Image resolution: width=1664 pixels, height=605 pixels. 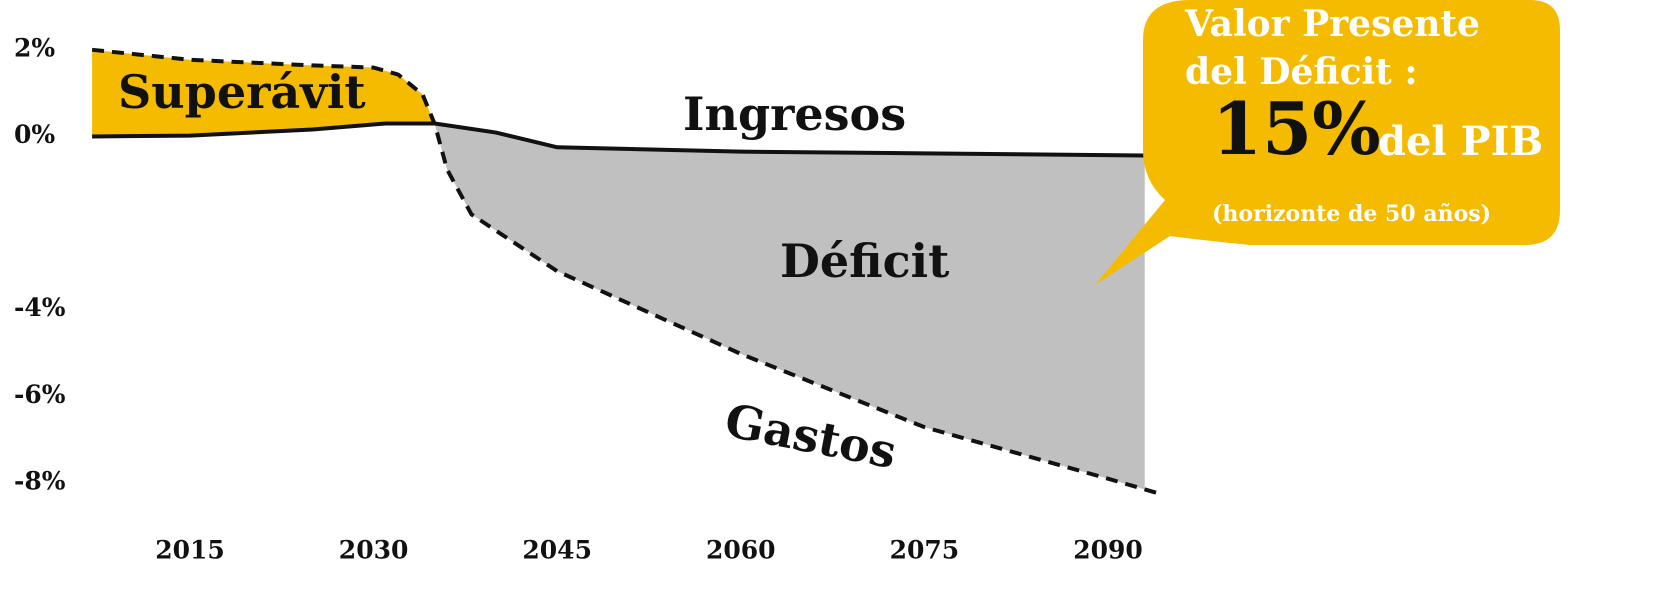 I want to click on x-tick-label: 2090, so click(x=1108, y=550).